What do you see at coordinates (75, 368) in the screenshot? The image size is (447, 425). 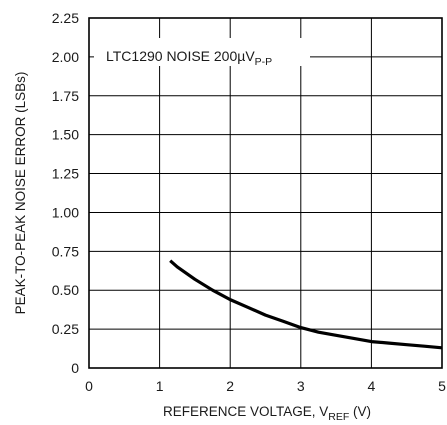 I see `y-tick-label: 0` at bounding box center [75, 368].